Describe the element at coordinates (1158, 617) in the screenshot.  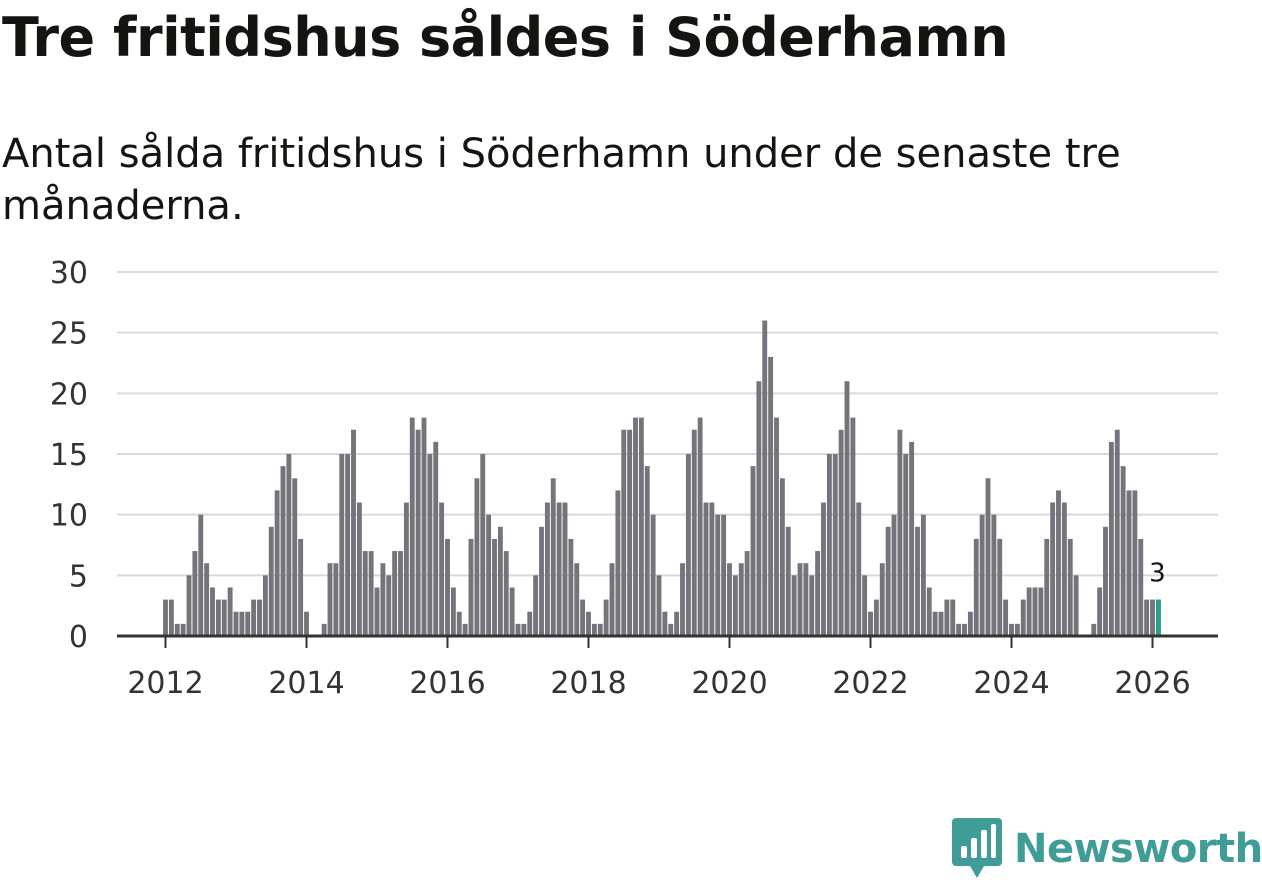
I see `bar-highlight` at that location.